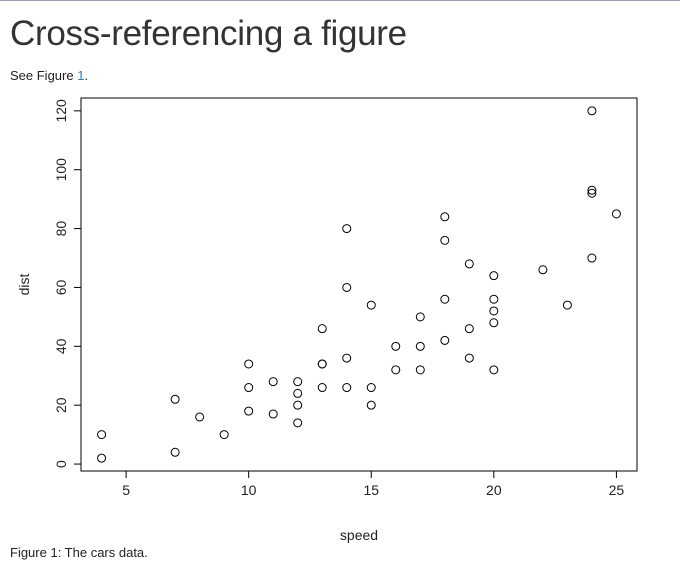  What do you see at coordinates (44, 75) in the screenshot?
I see `see-prefix: See Figure` at bounding box center [44, 75].